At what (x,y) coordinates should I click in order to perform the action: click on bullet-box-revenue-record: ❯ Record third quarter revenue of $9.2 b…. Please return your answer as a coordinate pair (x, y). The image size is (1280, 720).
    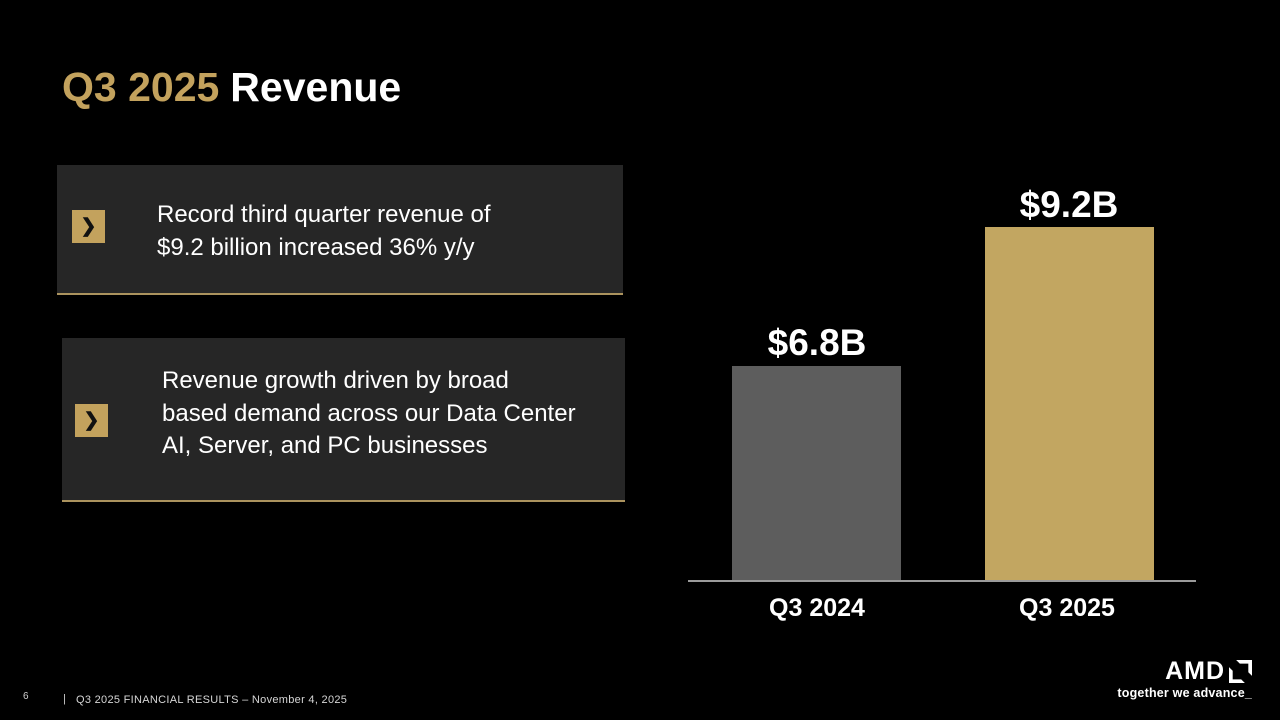
    Looking at the image, I should click on (340, 230).